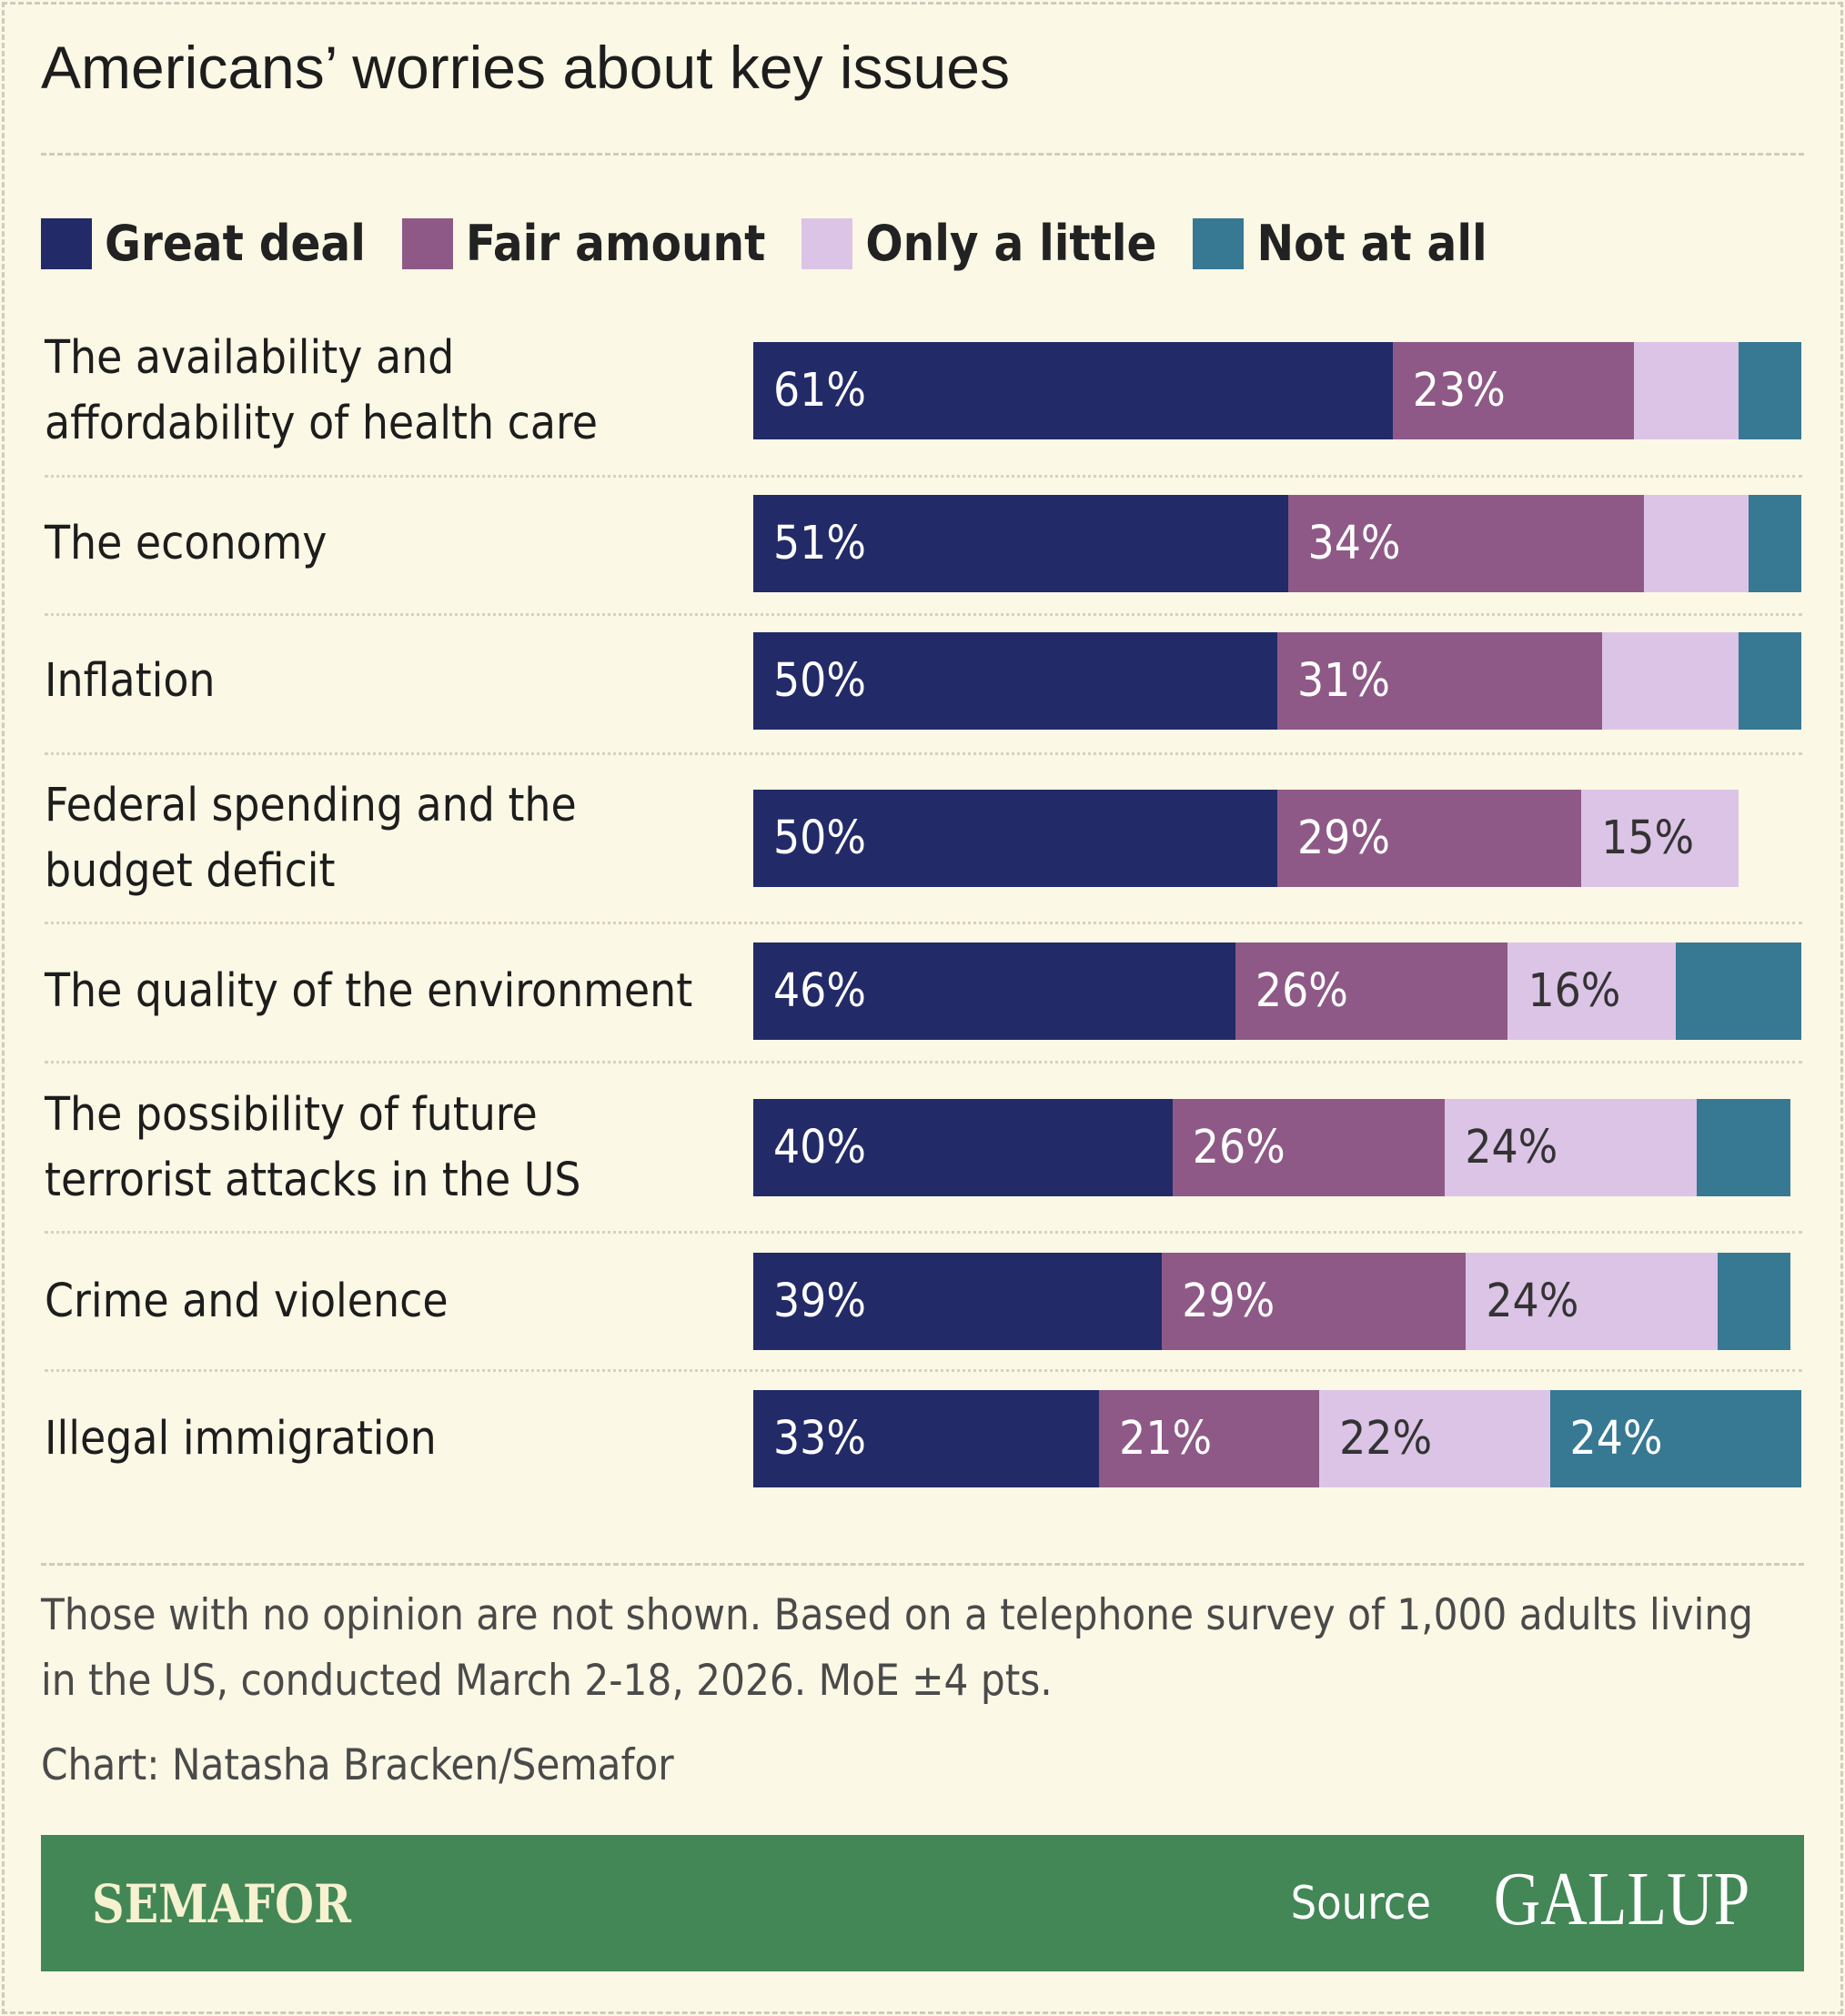 The width and height of the screenshot is (1845, 2016). I want to click on category-label-line: terrorist attacks in the US, so click(313, 1180).